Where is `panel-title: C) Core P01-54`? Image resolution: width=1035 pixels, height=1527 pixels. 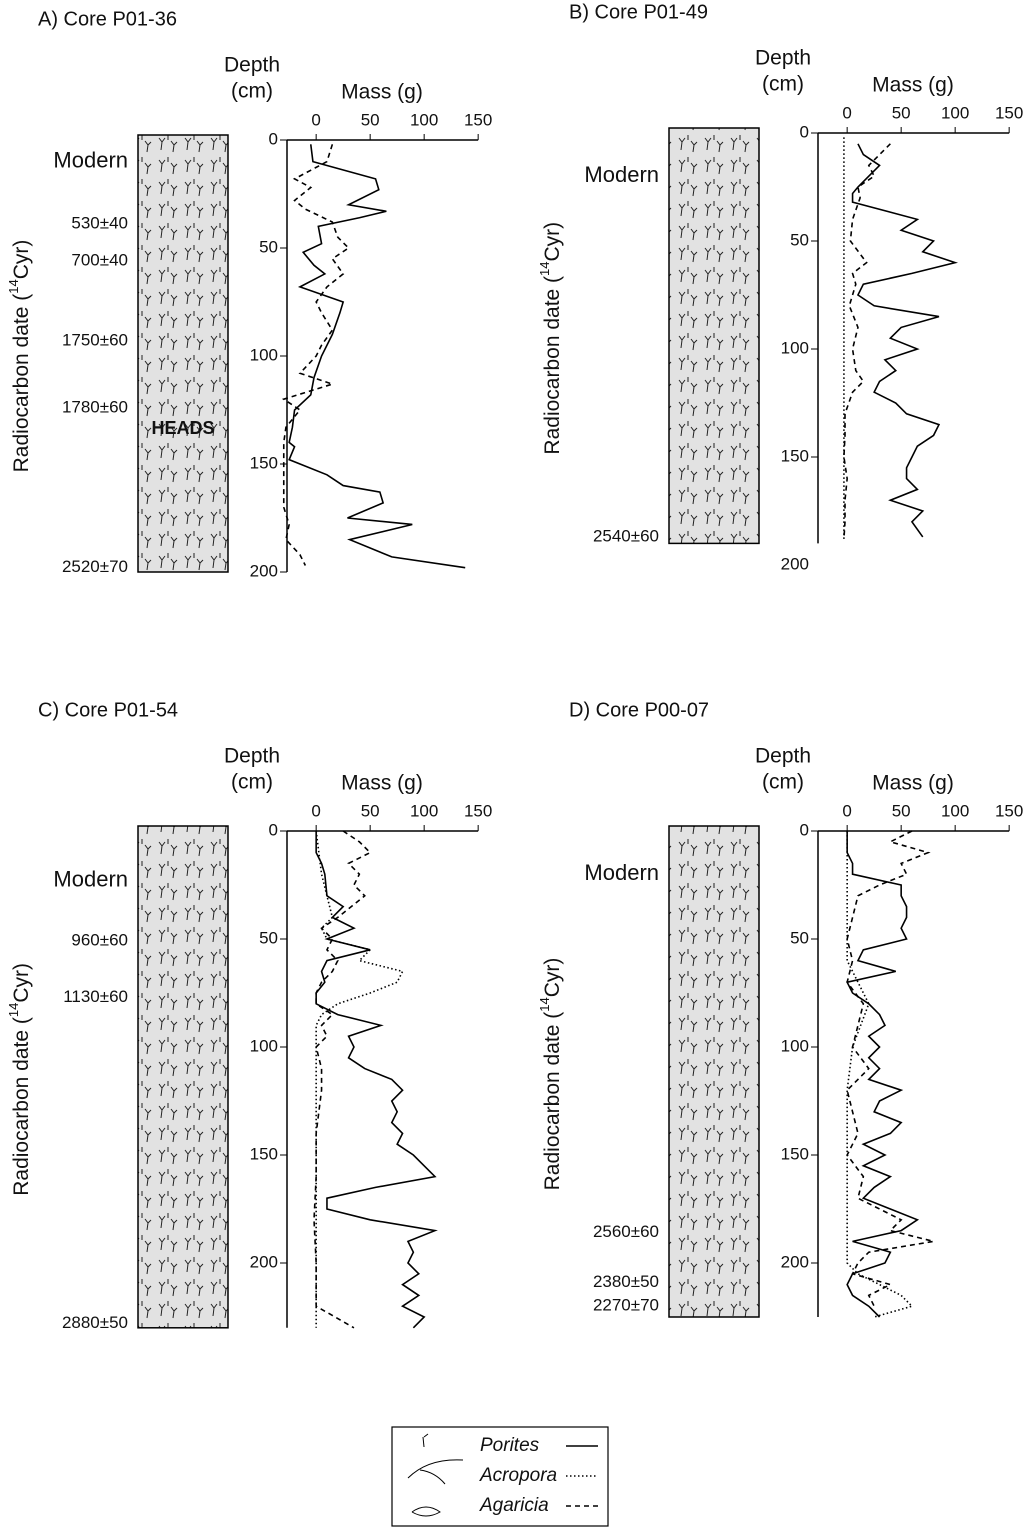
panel-title: C) Core P01-54 is located at coordinates (108, 710).